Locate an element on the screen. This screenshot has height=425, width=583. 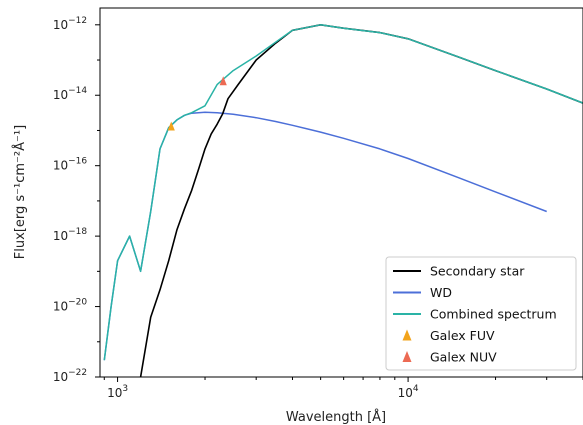
y-tick-label-6: 10−22 is located at coordinates (70, 376).